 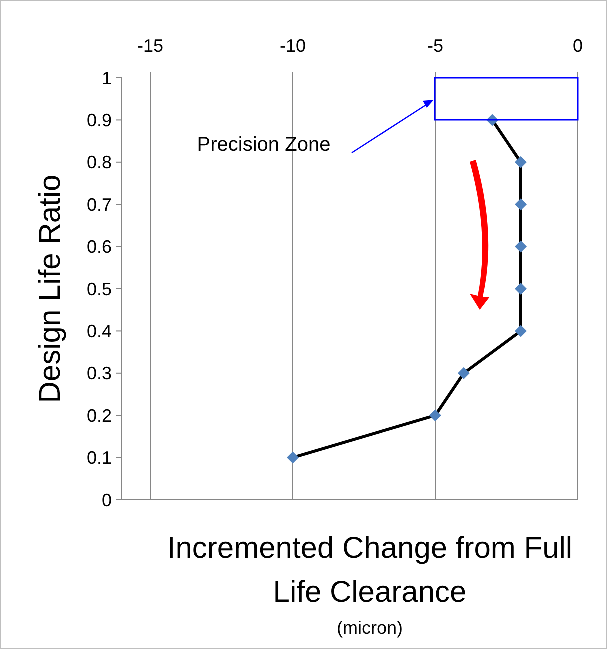 What do you see at coordinates (107, 500) in the screenshot?
I see `y-tick-label: 0` at bounding box center [107, 500].